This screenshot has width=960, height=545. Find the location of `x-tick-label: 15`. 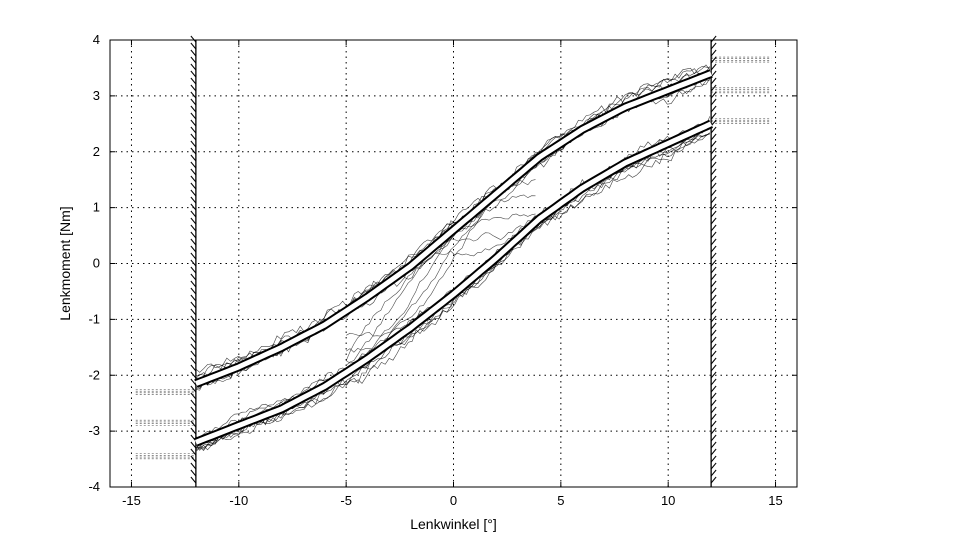

x-tick-label: 15 is located at coordinates (775, 500).